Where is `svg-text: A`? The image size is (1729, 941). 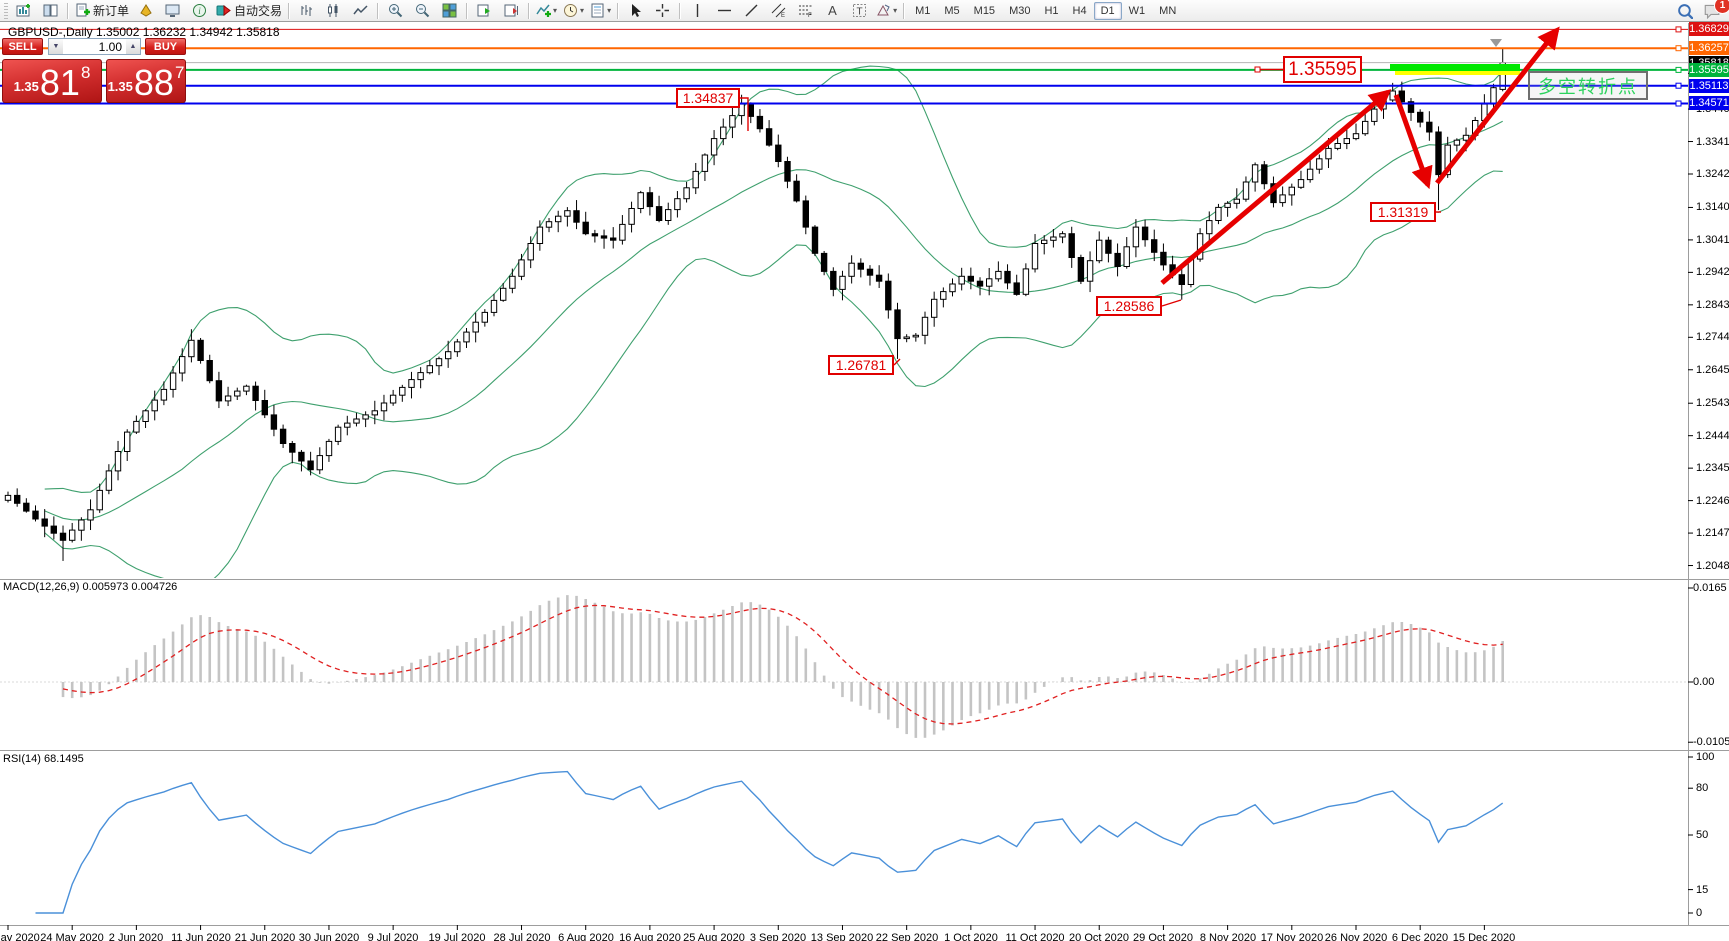
svg-text: A is located at coordinates (832, 10).